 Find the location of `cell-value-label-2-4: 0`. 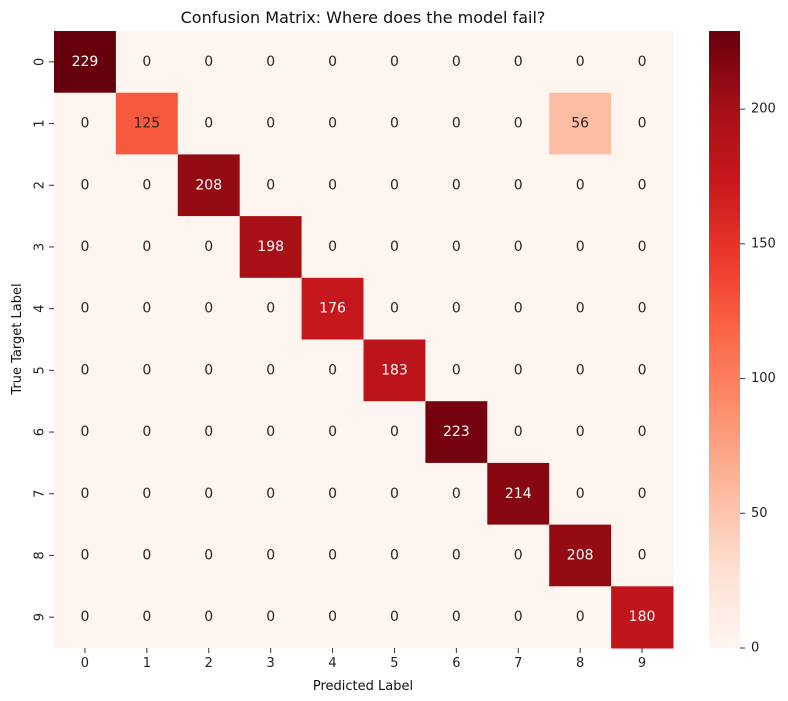

cell-value-label-2-4: 0 is located at coordinates (332, 185).